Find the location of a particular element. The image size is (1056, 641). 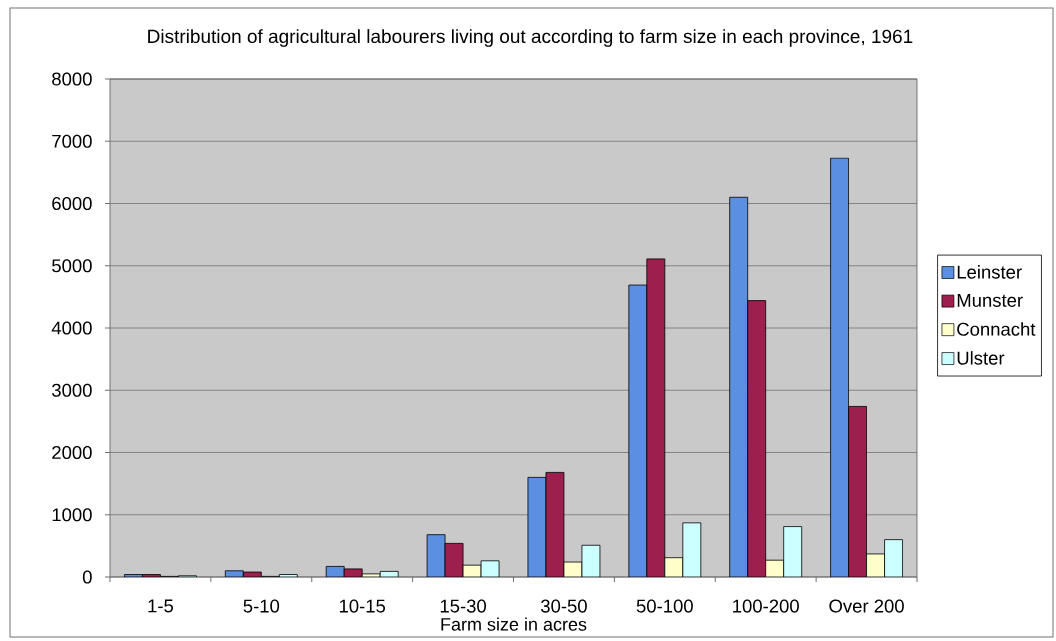

x-tick-label: 15-30 is located at coordinates (463, 606).